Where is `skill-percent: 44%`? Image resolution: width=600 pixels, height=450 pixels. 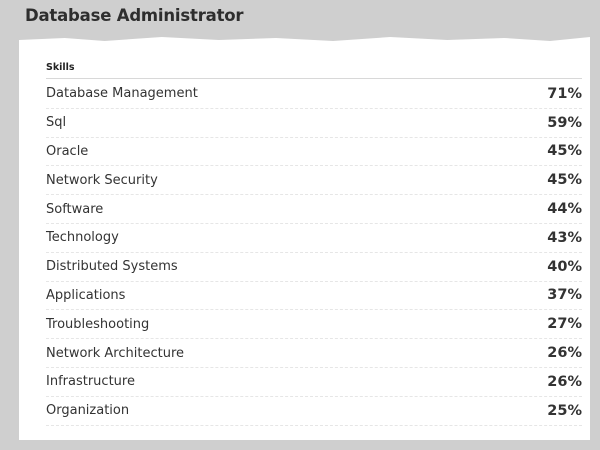 skill-percent: 44% is located at coordinates (564, 209).